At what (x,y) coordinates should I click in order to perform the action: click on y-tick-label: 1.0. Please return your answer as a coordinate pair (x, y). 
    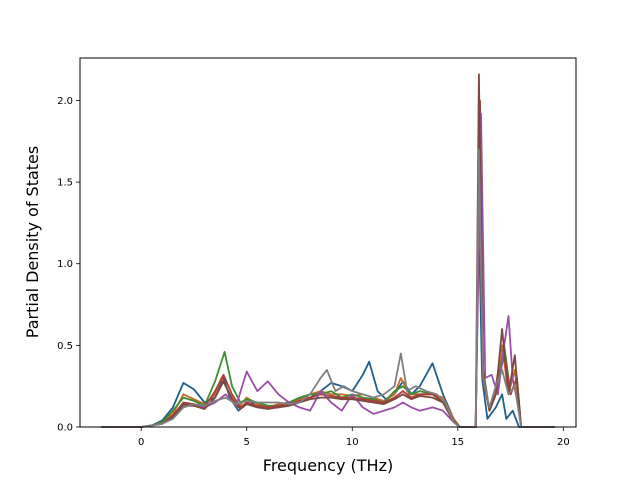
    Looking at the image, I should click on (65, 264).